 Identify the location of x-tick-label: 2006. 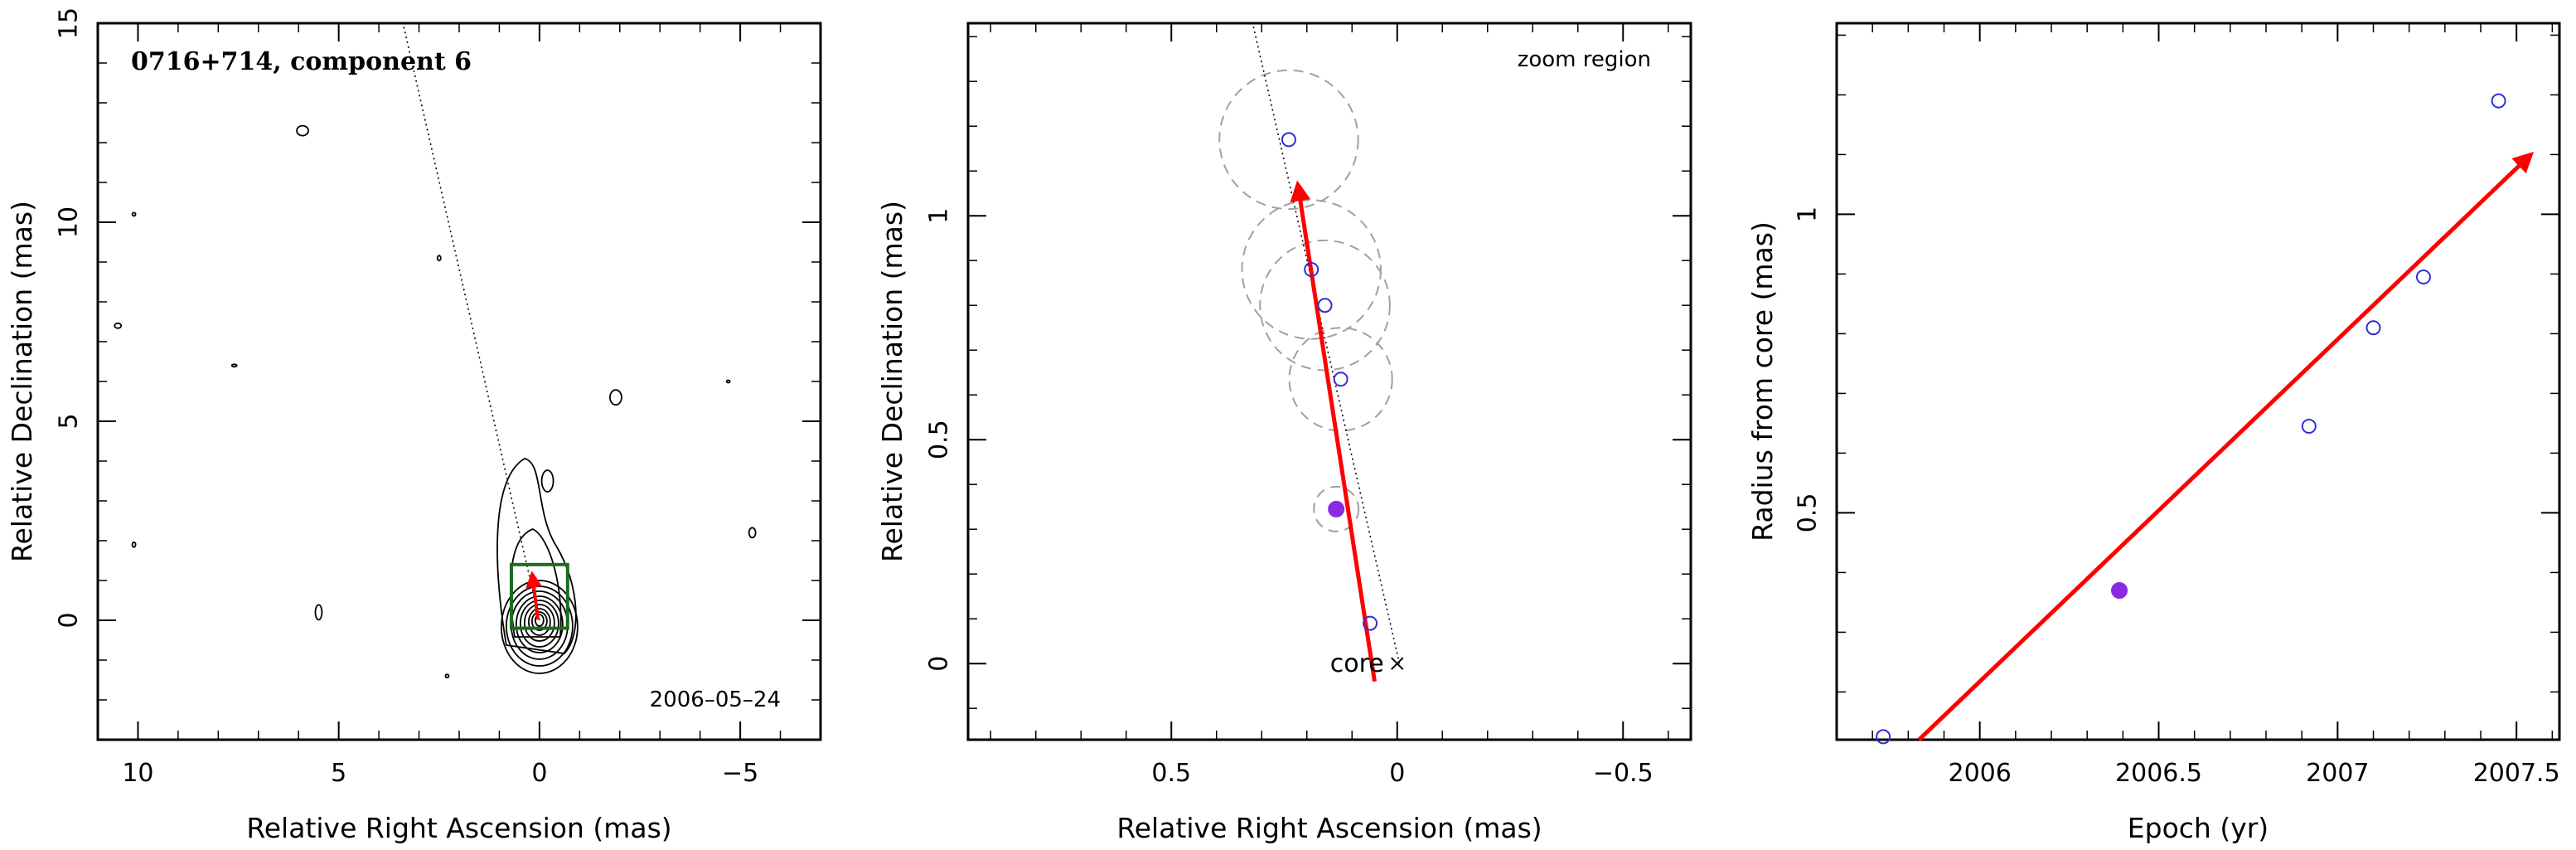
(1979, 773).